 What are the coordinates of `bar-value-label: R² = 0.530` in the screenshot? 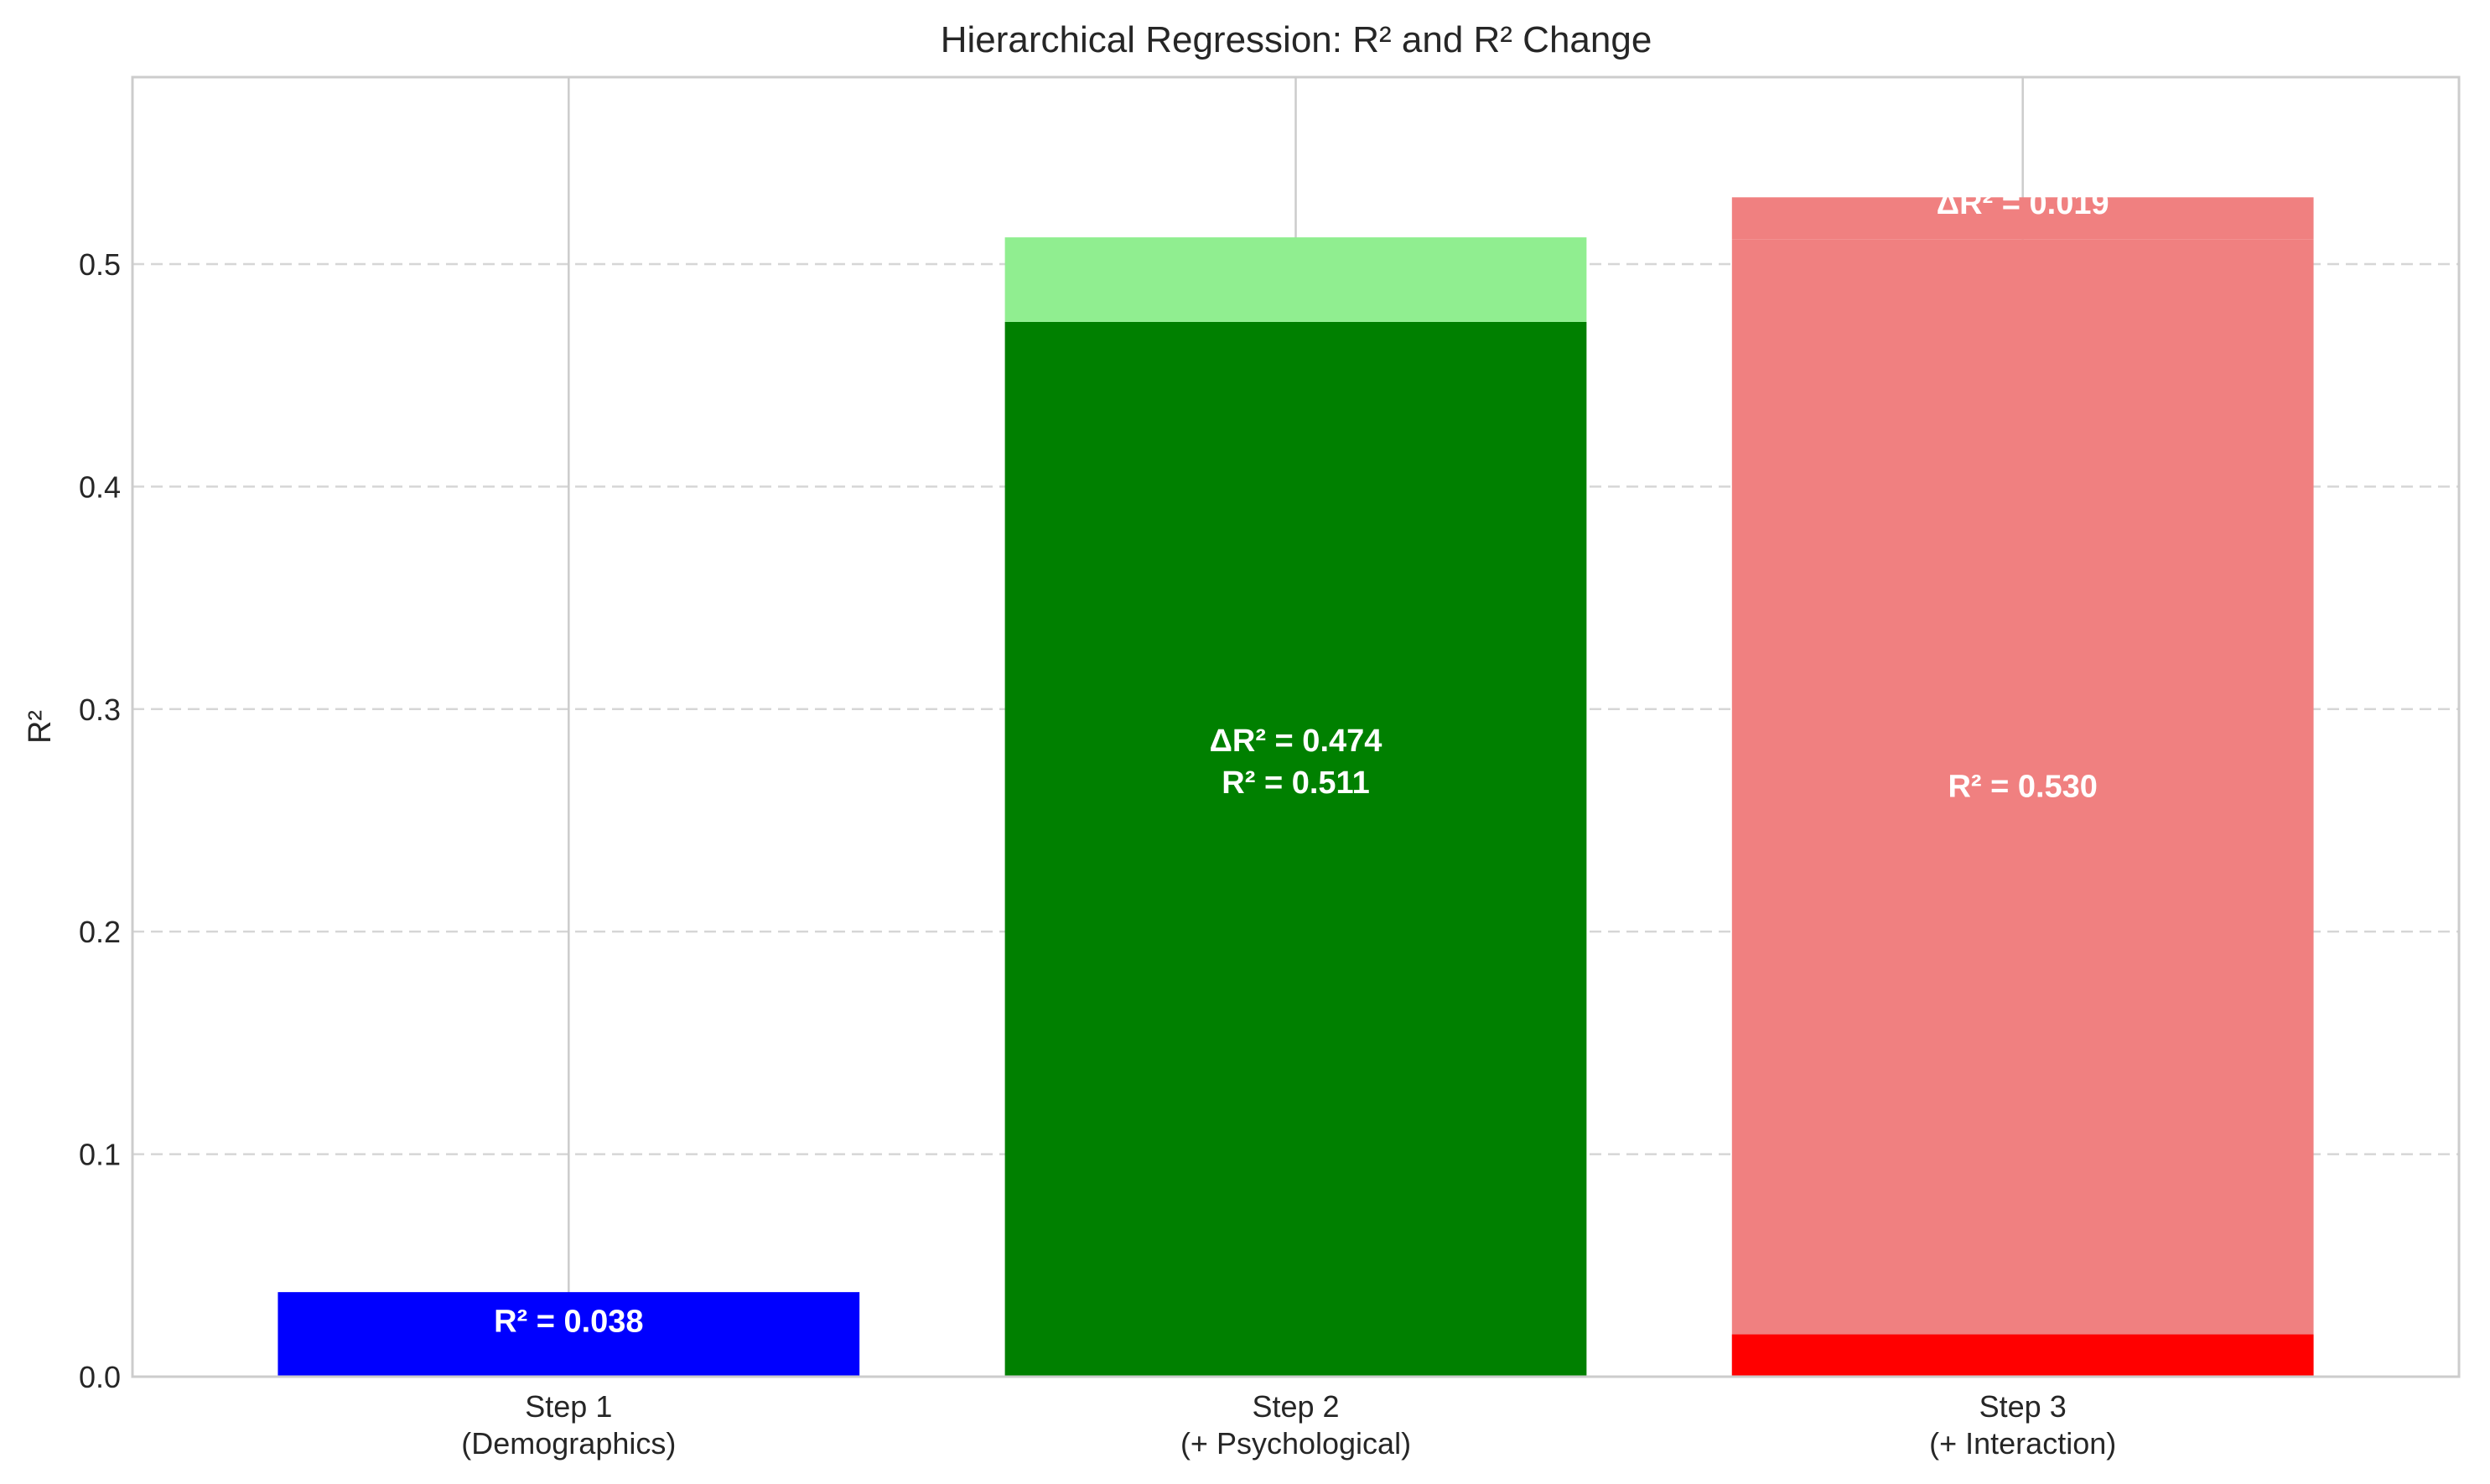 It's located at (2023, 786).